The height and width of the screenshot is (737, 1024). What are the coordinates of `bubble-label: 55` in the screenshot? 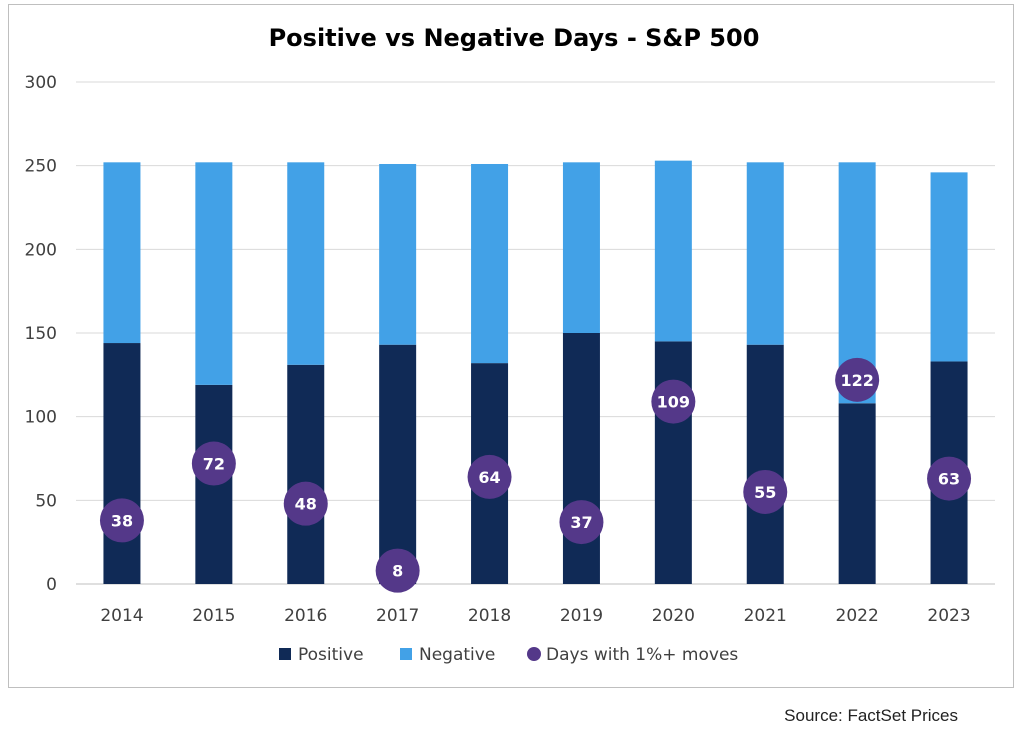 It's located at (765, 492).